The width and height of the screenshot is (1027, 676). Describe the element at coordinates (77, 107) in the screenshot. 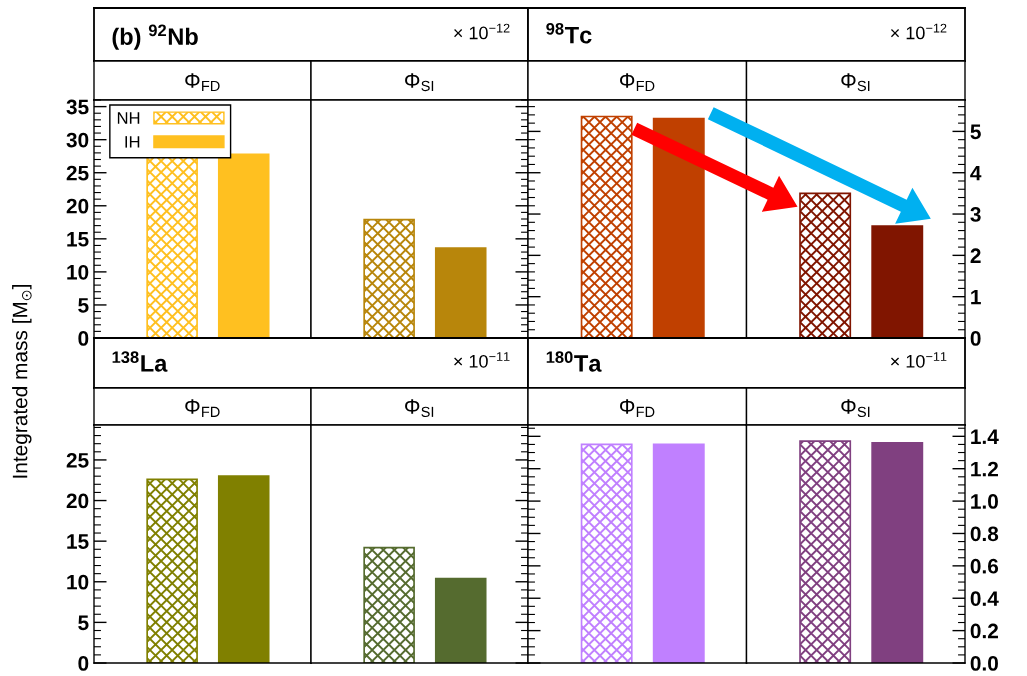

I see `y-tick-label: 35` at that location.